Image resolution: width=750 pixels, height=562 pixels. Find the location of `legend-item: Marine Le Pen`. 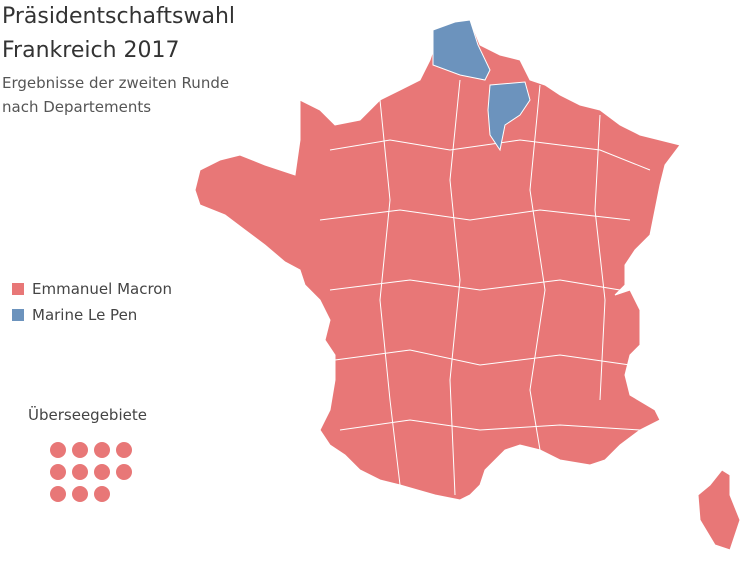

legend-item: Marine Le Pen is located at coordinates (74, 315).